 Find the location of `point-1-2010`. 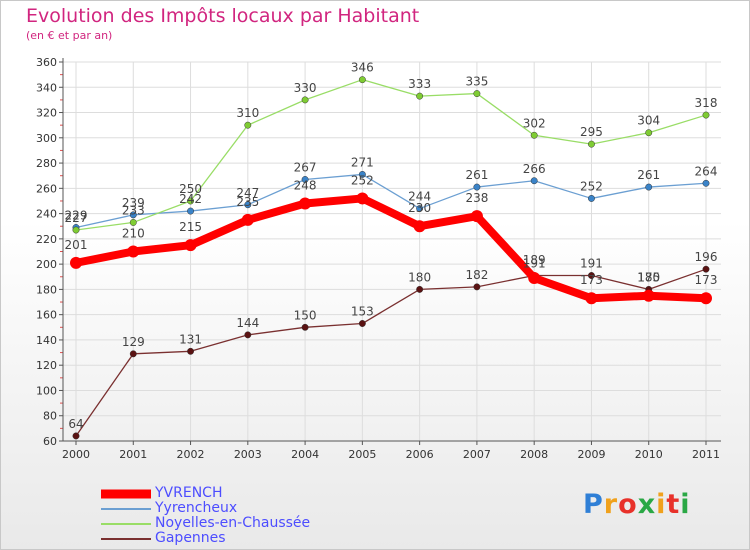

point-1-2010 is located at coordinates (649, 187).